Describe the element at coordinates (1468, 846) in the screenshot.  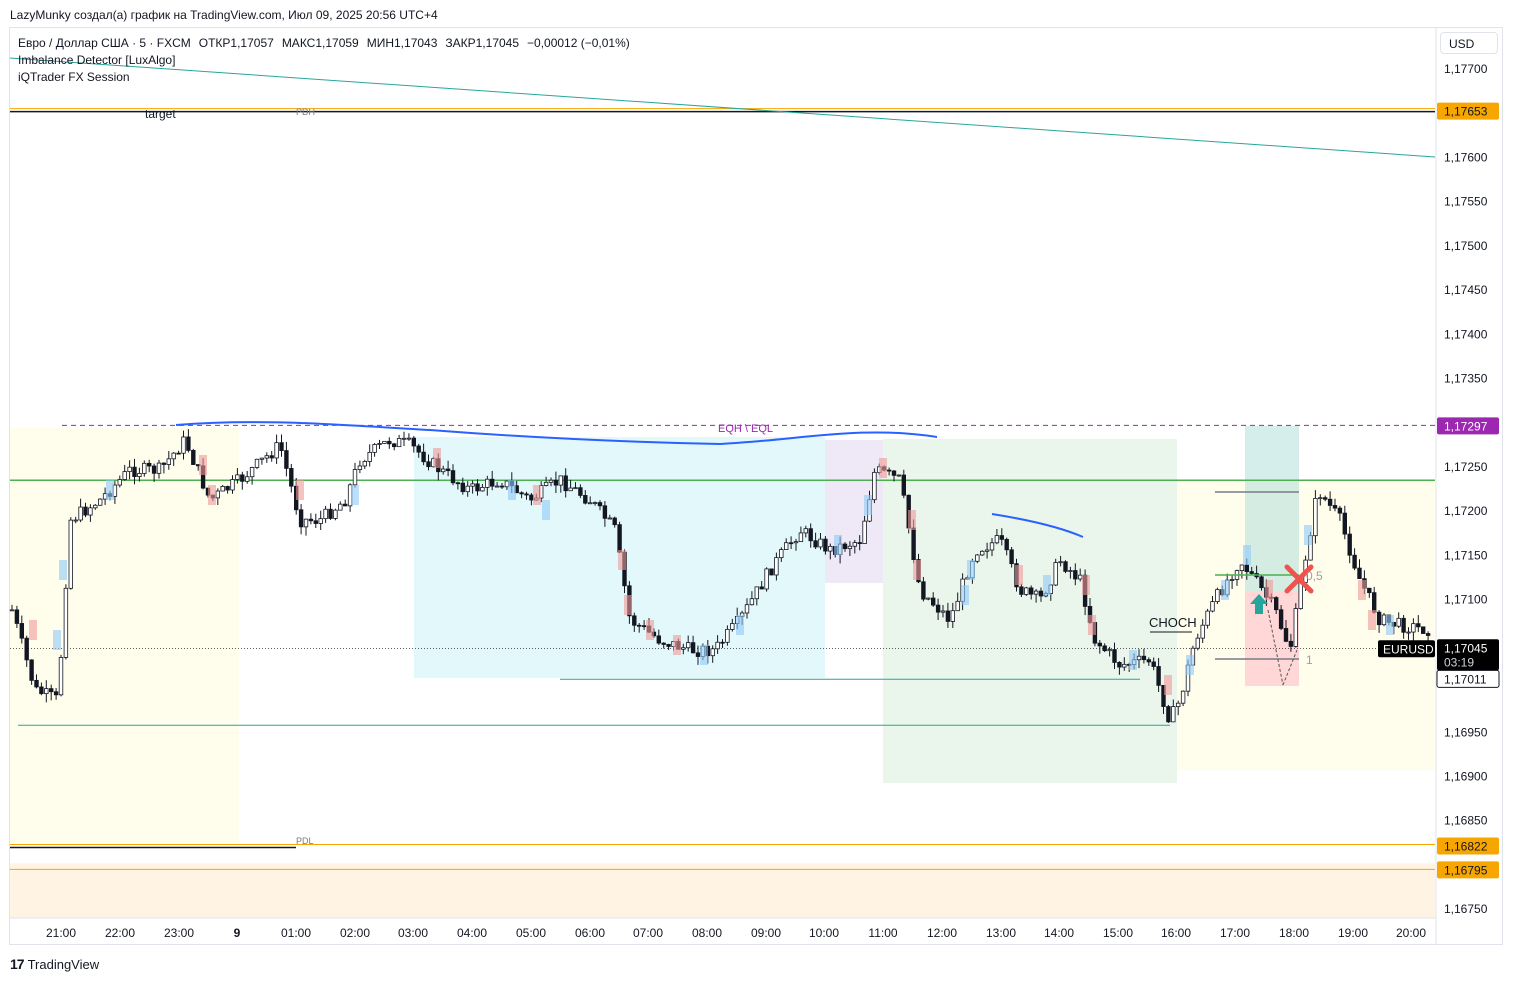
I see `price-label: 1,16822` at that location.